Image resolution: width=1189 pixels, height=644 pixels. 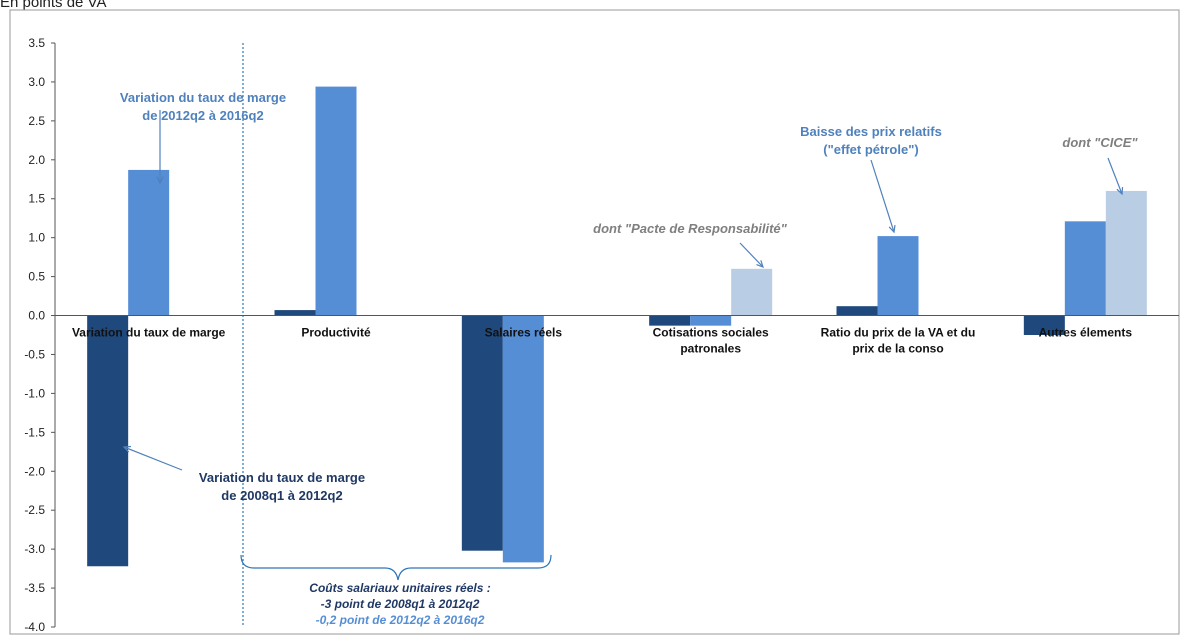 I want to click on annotation-text: de 2008q1 à 2012q2, so click(x=281, y=495).